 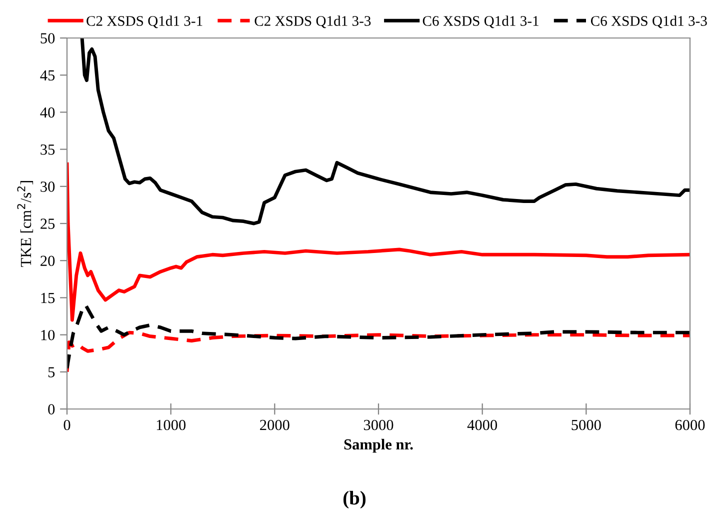 What do you see at coordinates (482, 425) in the screenshot?
I see `x-tick-label: 4000` at bounding box center [482, 425].